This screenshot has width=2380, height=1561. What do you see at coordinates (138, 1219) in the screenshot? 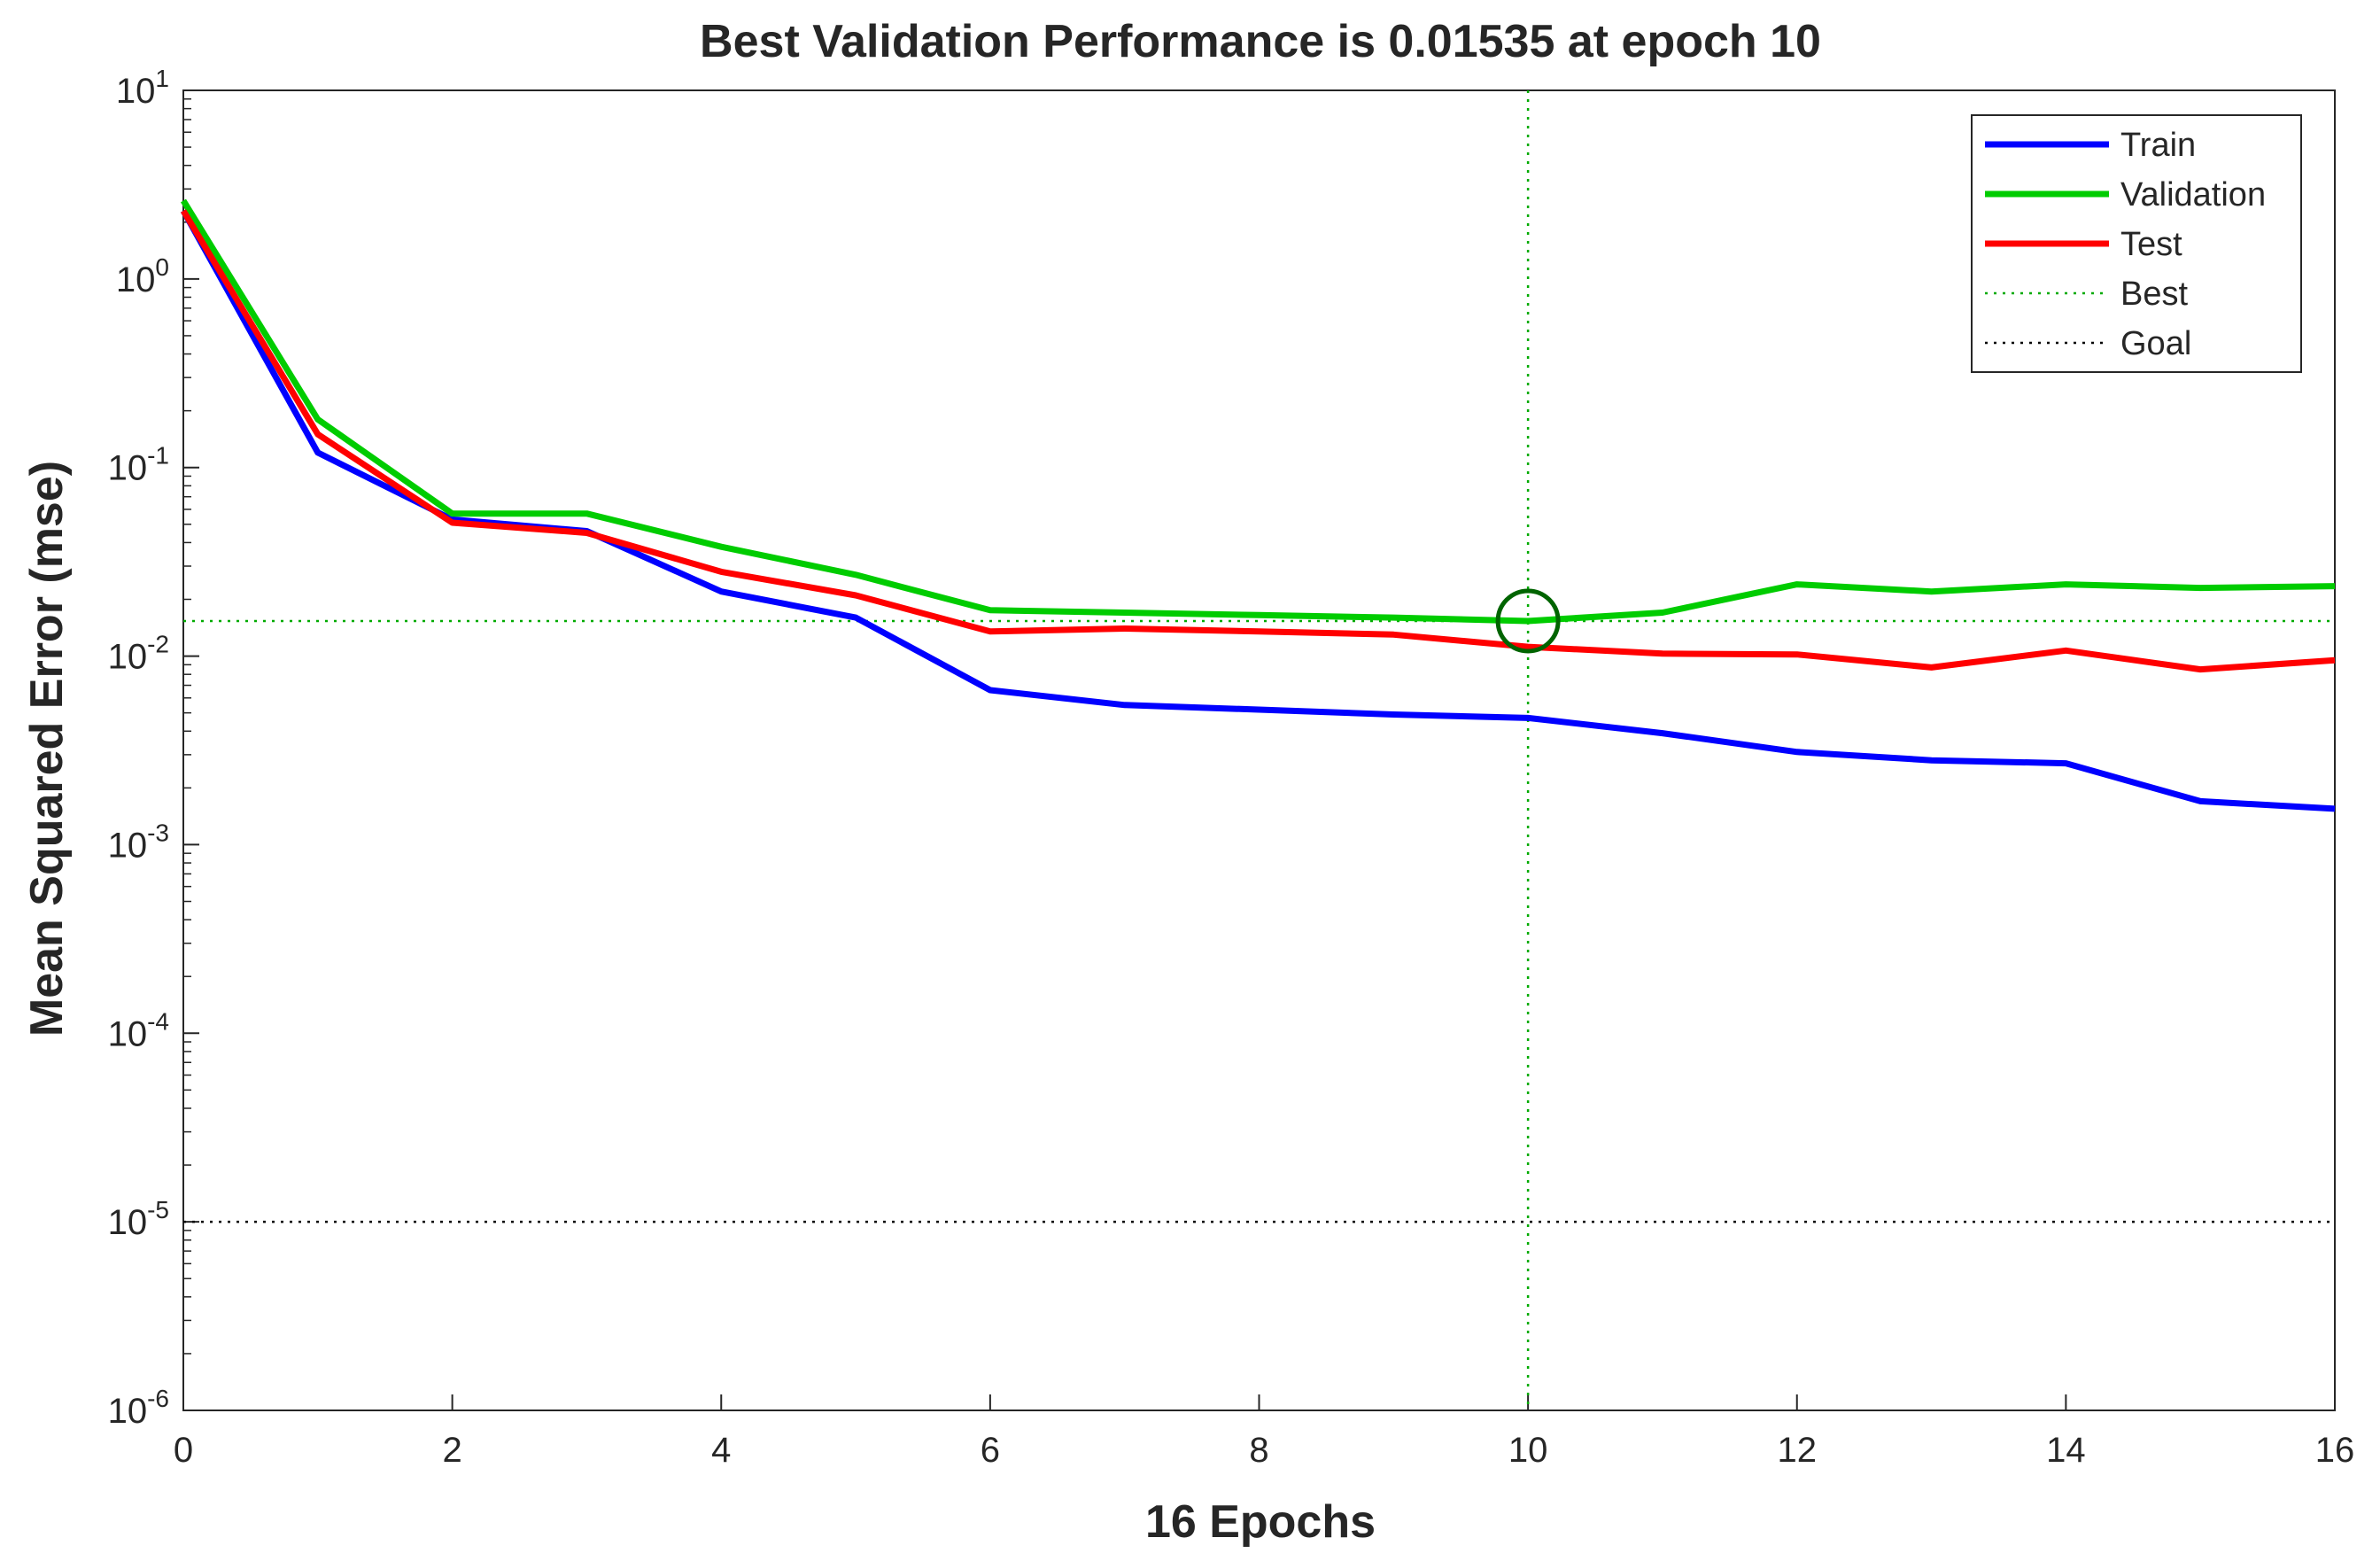
I see `y-tick-label: 10⁻⁵` at bounding box center [138, 1219].